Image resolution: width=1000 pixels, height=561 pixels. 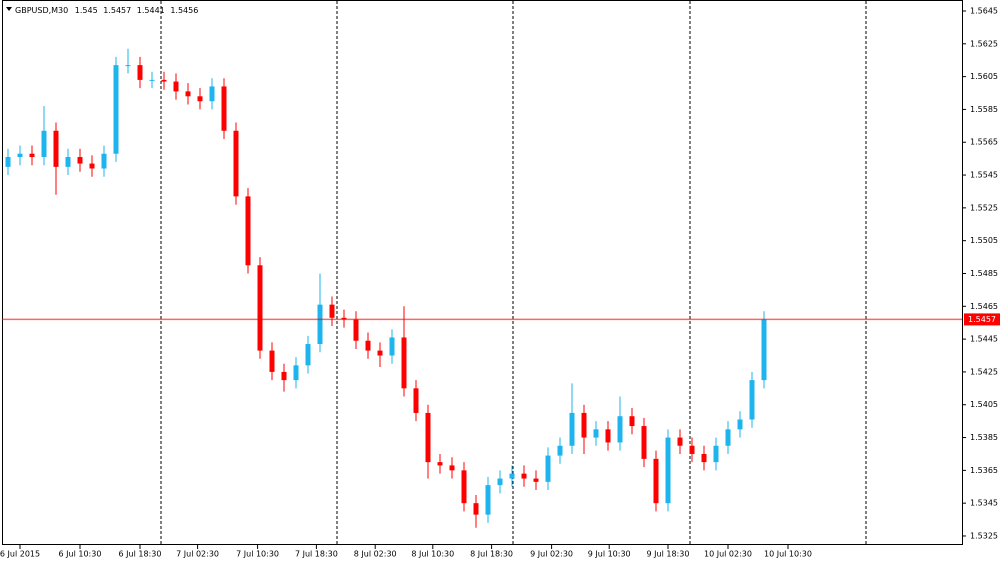 What do you see at coordinates (432, 554) in the screenshot?
I see `x-tick-label: 8 Jul 10:30` at bounding box center [432, 554].